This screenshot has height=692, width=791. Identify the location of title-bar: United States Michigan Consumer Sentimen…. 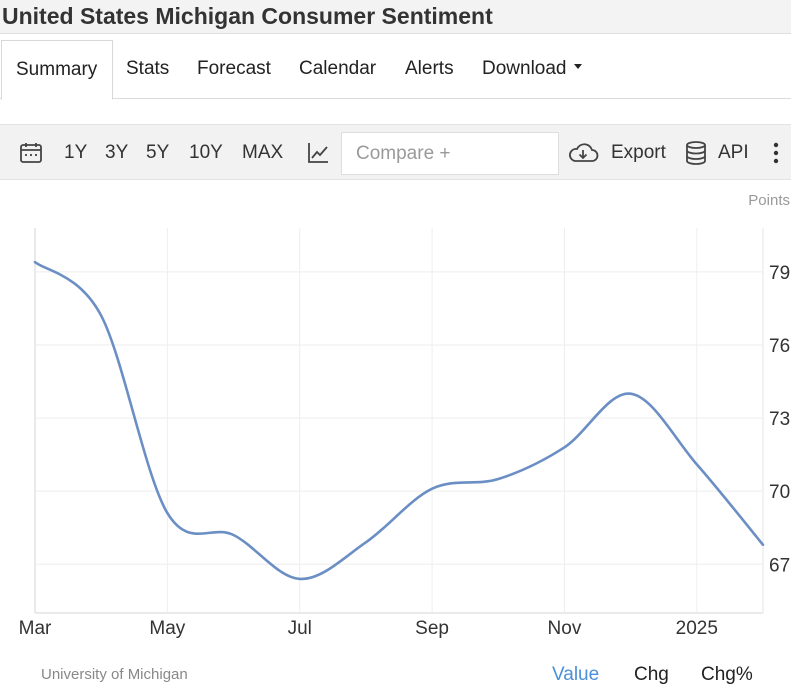
(395, 17).